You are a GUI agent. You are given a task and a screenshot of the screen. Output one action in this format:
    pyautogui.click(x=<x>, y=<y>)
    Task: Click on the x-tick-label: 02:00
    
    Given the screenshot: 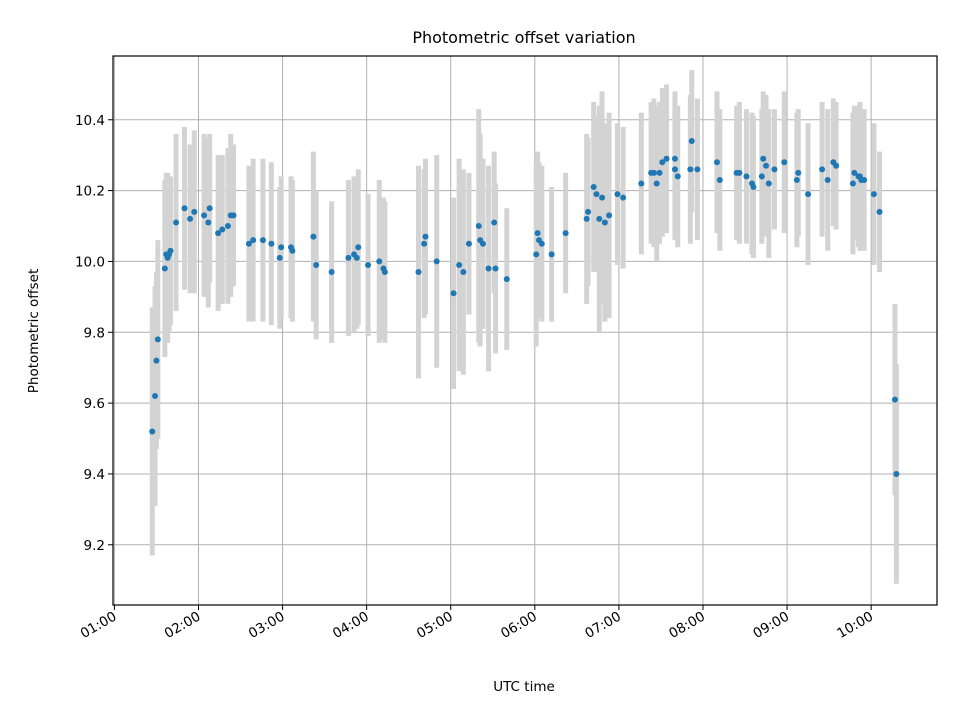 What is the action you would take?
    pyautogui.click(x=183, y=625)
    